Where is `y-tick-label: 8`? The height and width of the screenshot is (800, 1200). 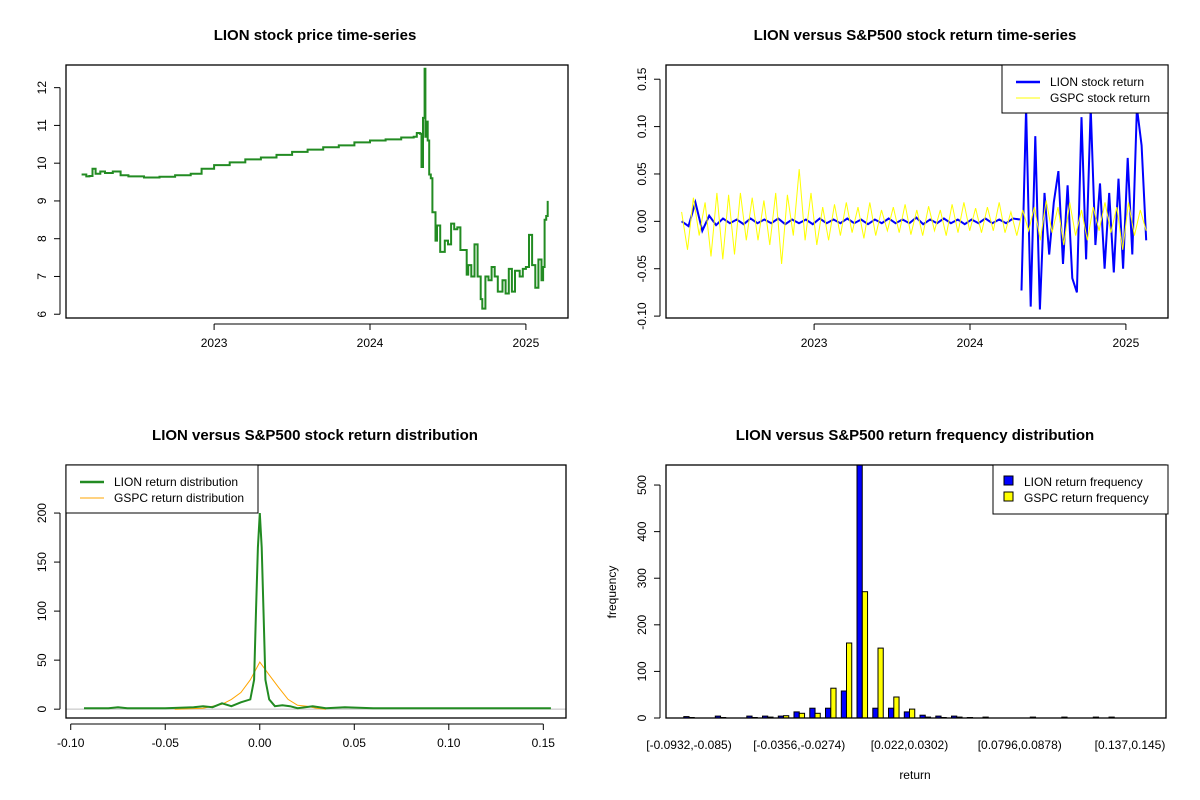 y-tick-label: 8 is located at coordinates (42, 238).